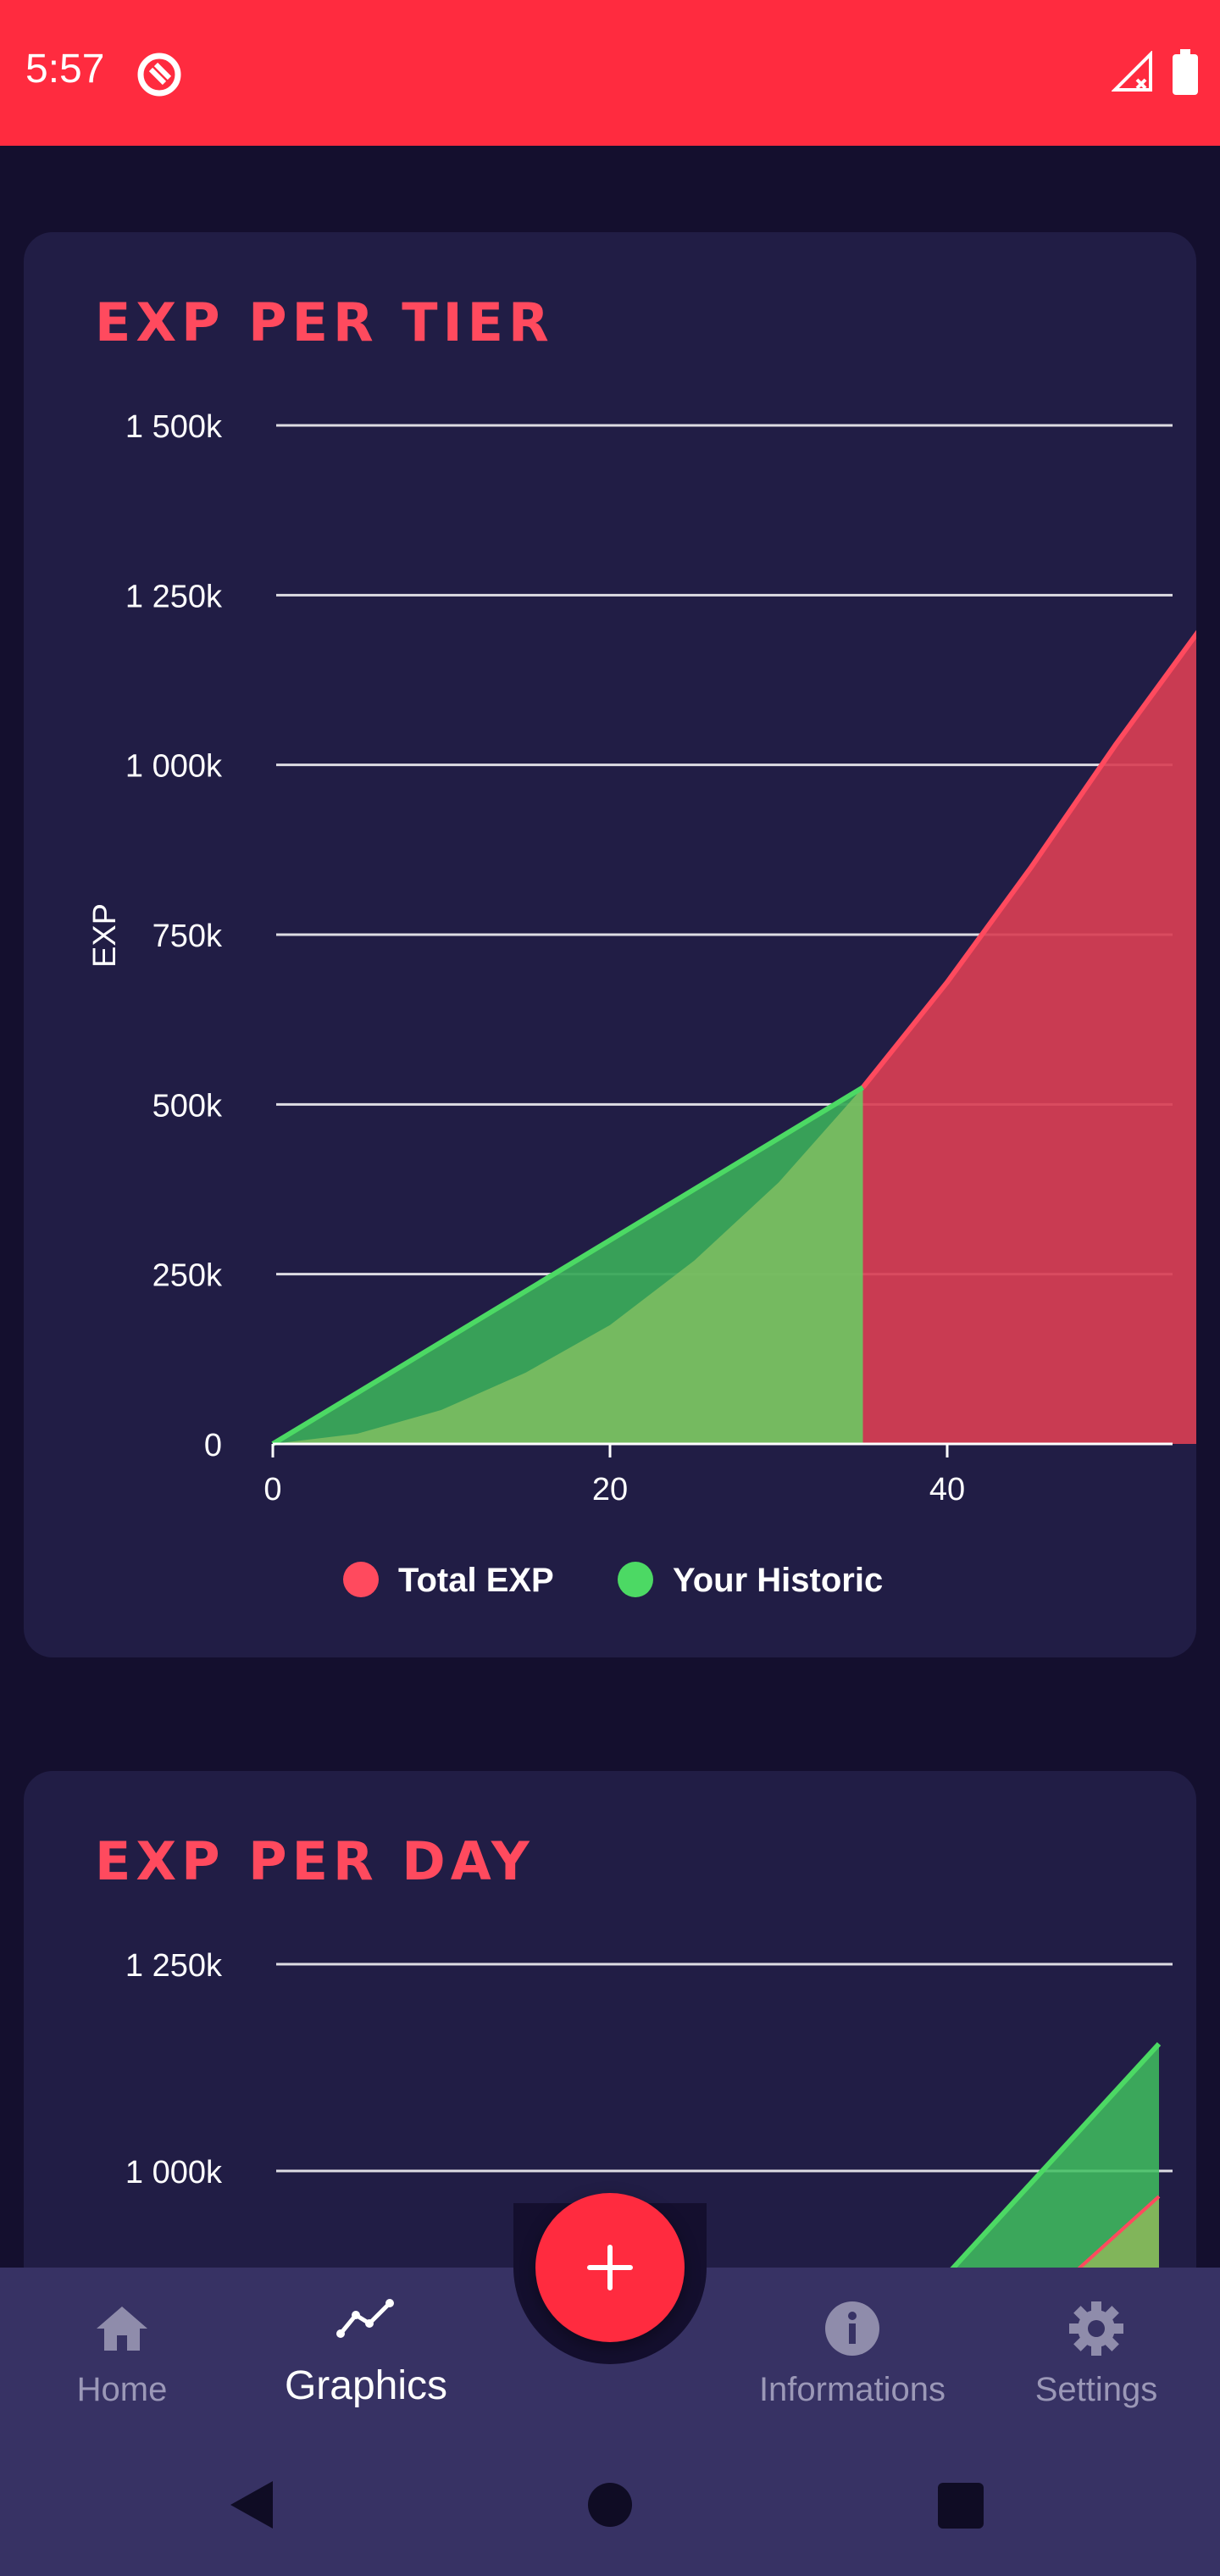  I want to click on status-bar: 5:57, so click(610, 73).